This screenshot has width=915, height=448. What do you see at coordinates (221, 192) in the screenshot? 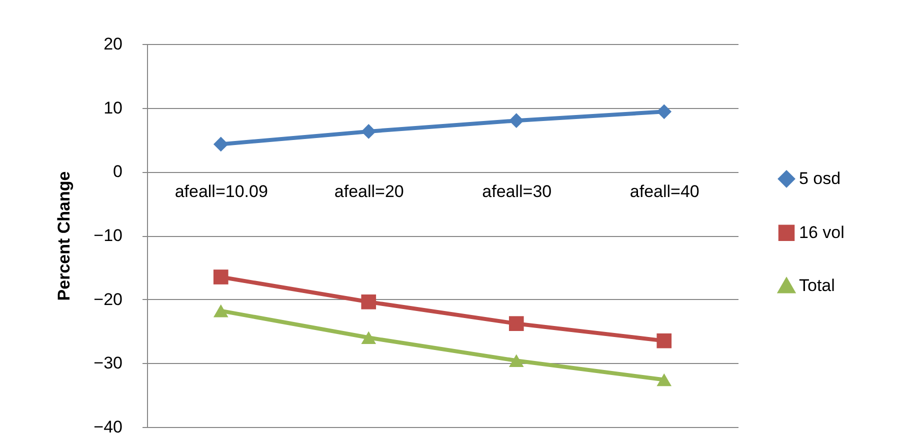
I see `x-tick-label: afeall=10.09` at bounding box center [221, 192].